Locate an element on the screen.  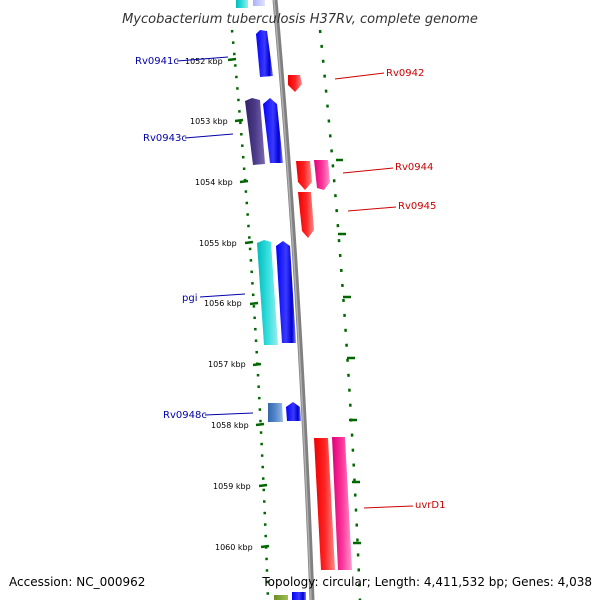
forward-strand-genes is located at coordinates (320, 322).